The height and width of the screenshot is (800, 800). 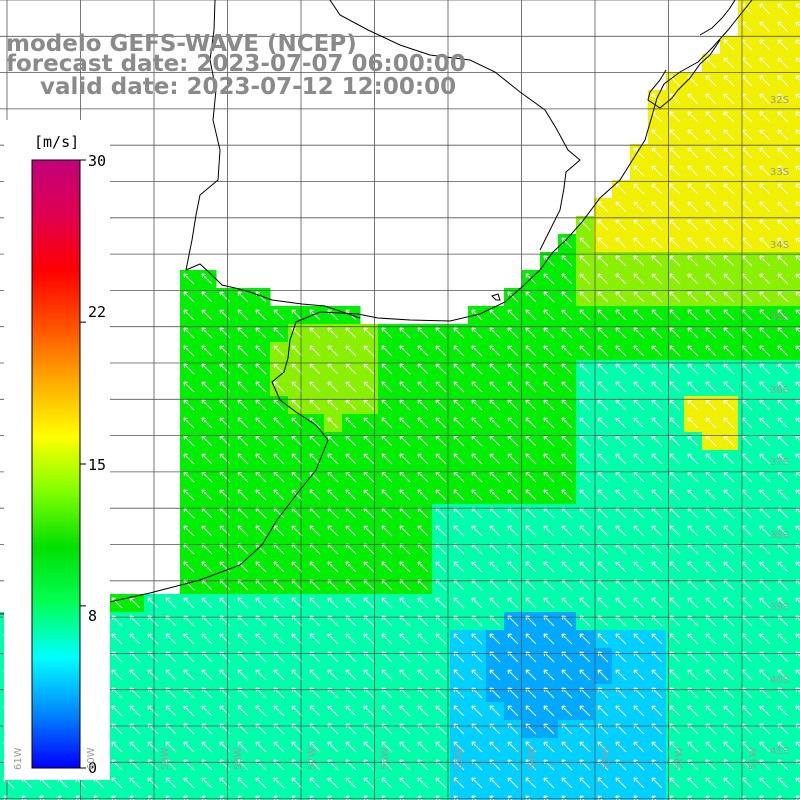 I want to click on brazil-uruguay-border, so click(x=455, y=125).